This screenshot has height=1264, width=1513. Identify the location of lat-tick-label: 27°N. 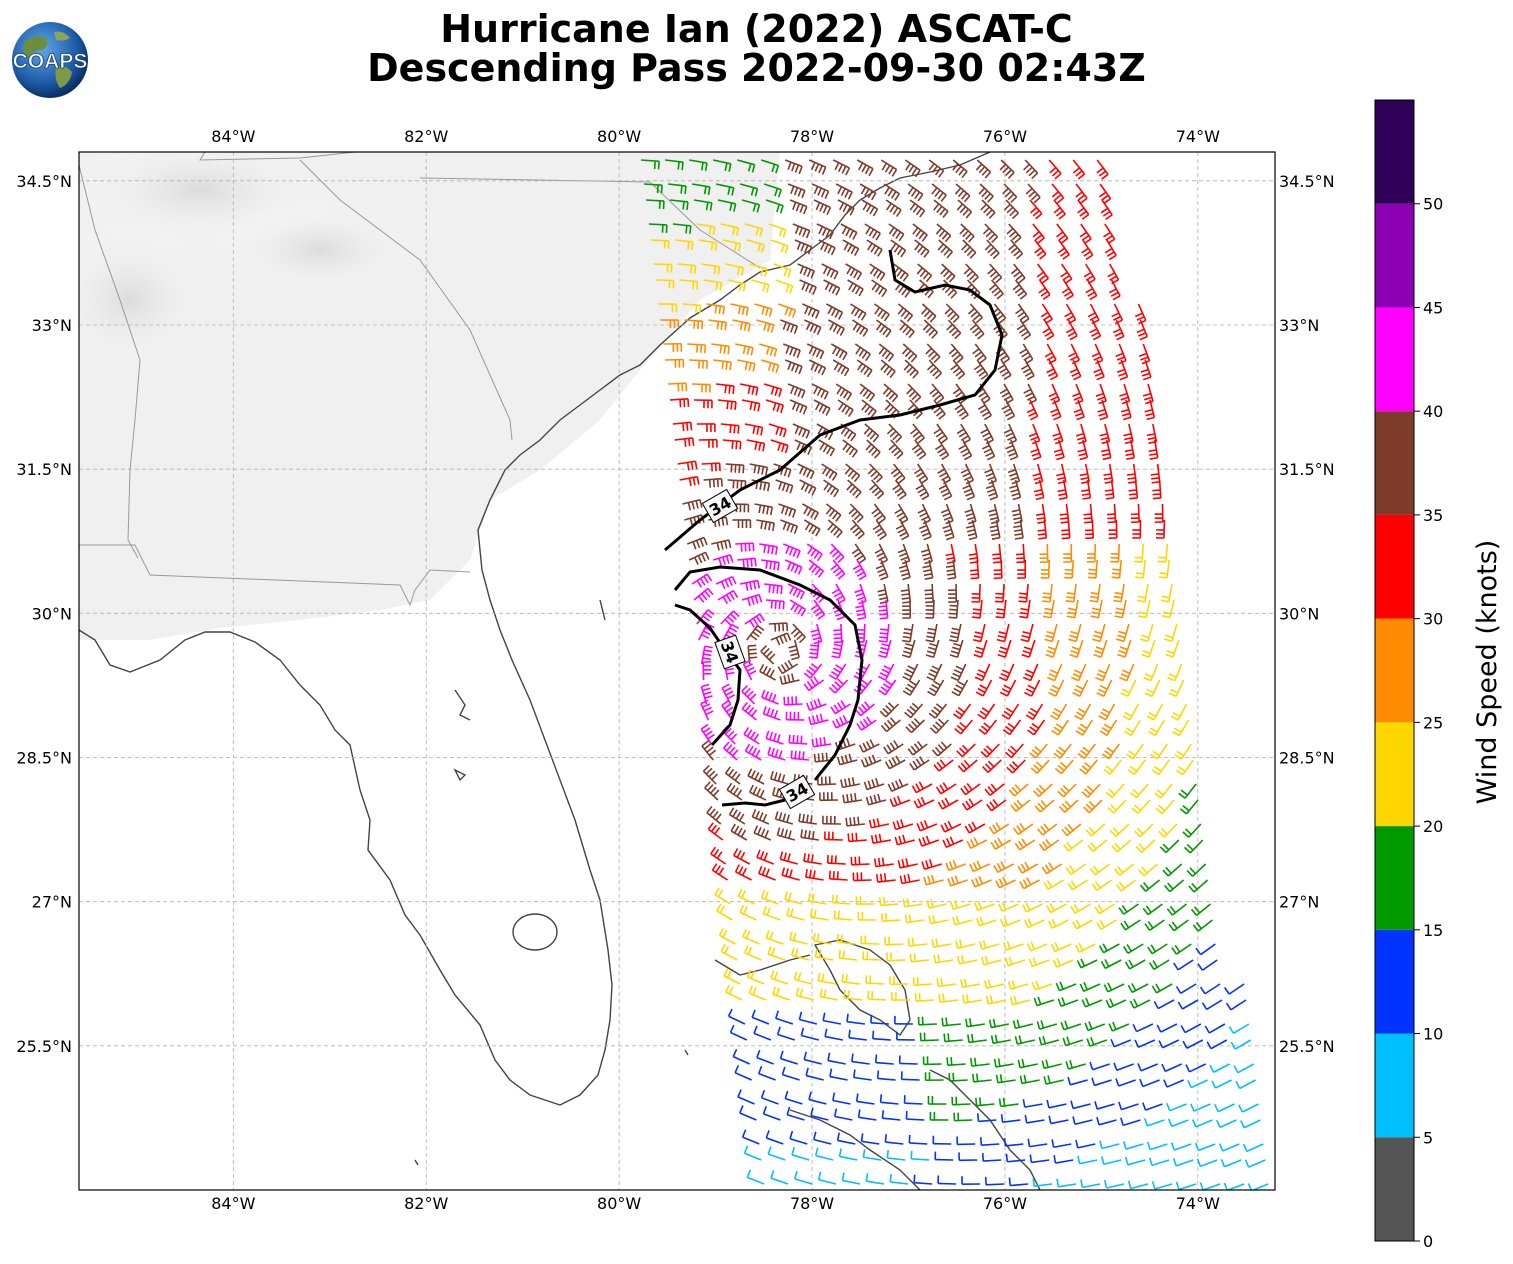
(1299, 902).